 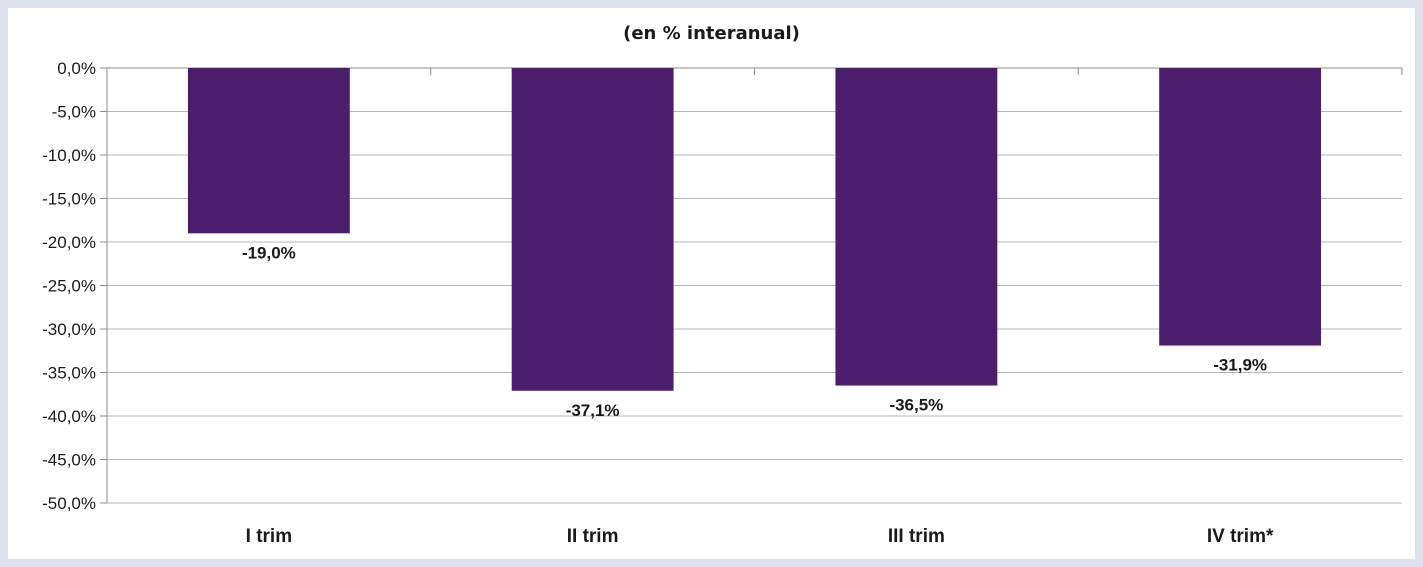 I want to click on y-tick-label: -15,0%, so click(x=69, y=199).